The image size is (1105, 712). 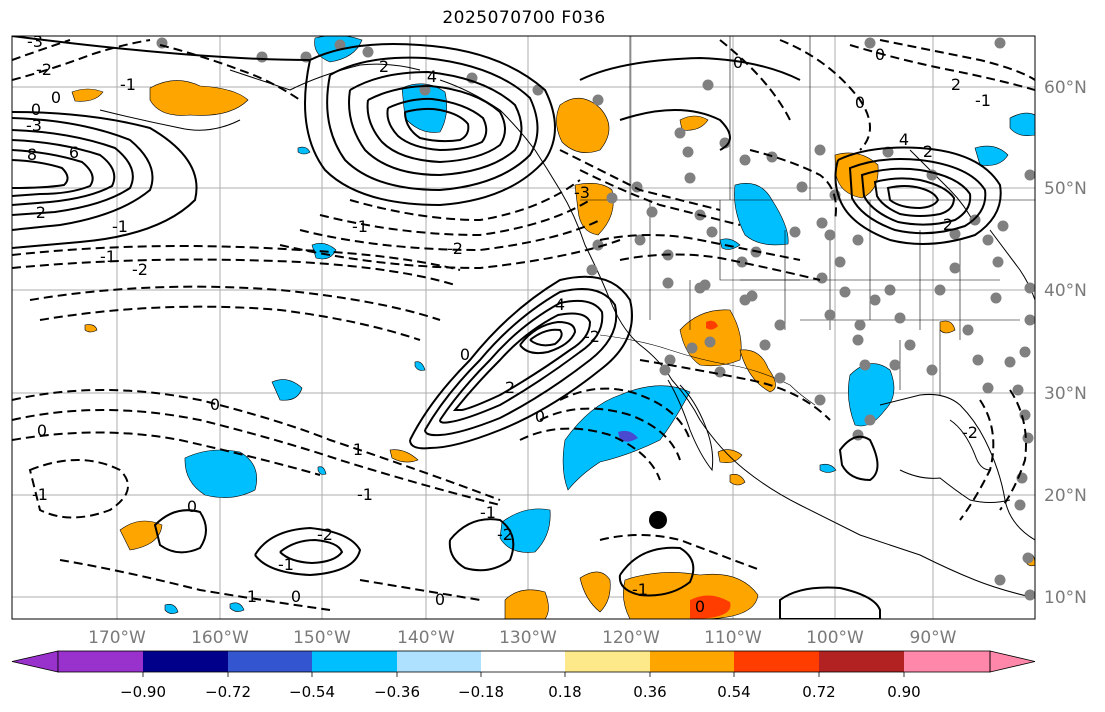 What do you see at coordinates (143, 692) in the screenshot?
I see `colorbar-label: −0.90` at bounding box center [143, 692].